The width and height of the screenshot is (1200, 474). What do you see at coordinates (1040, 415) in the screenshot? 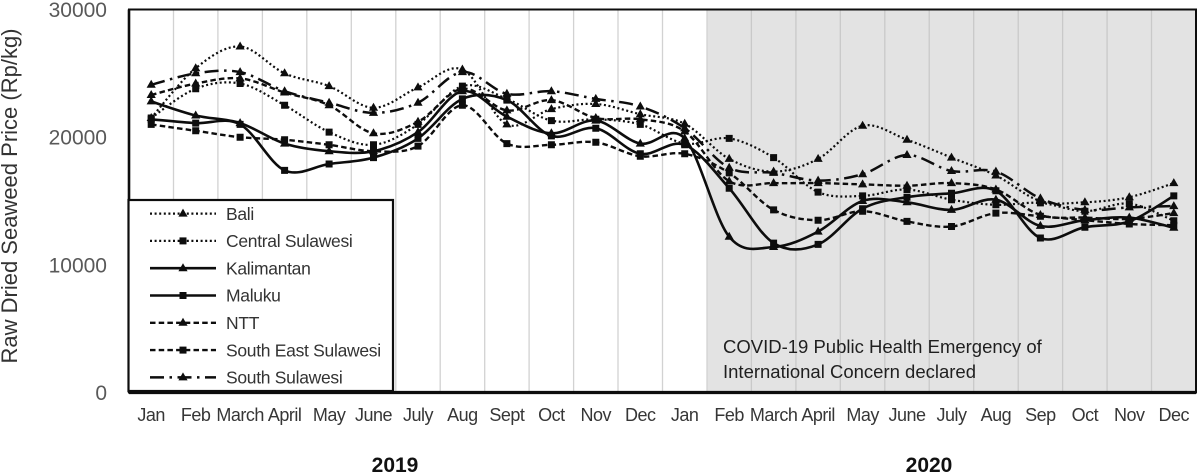
I see `svg-text: Sep` at bounding box center [1040, 415].